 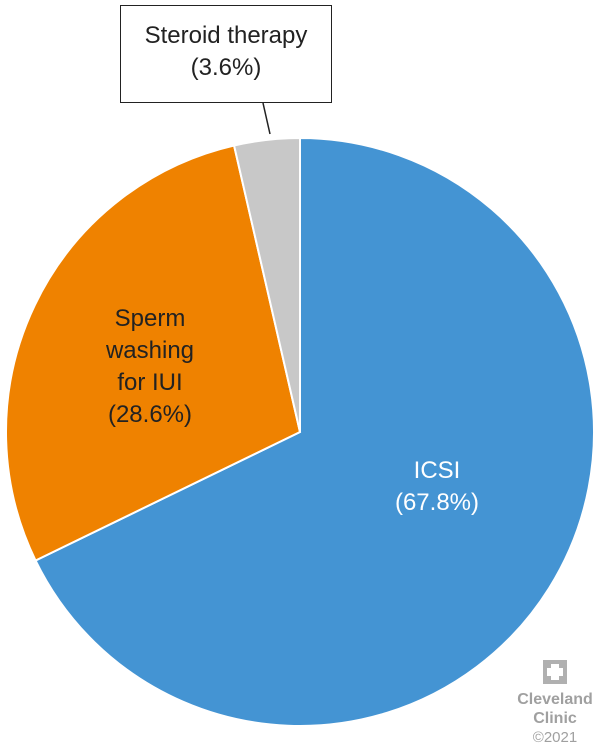 What do you see at coordinates (226, 35) in the screenshot?
I see `category-label: Steroid therapy` at bounding box center [226, 35].